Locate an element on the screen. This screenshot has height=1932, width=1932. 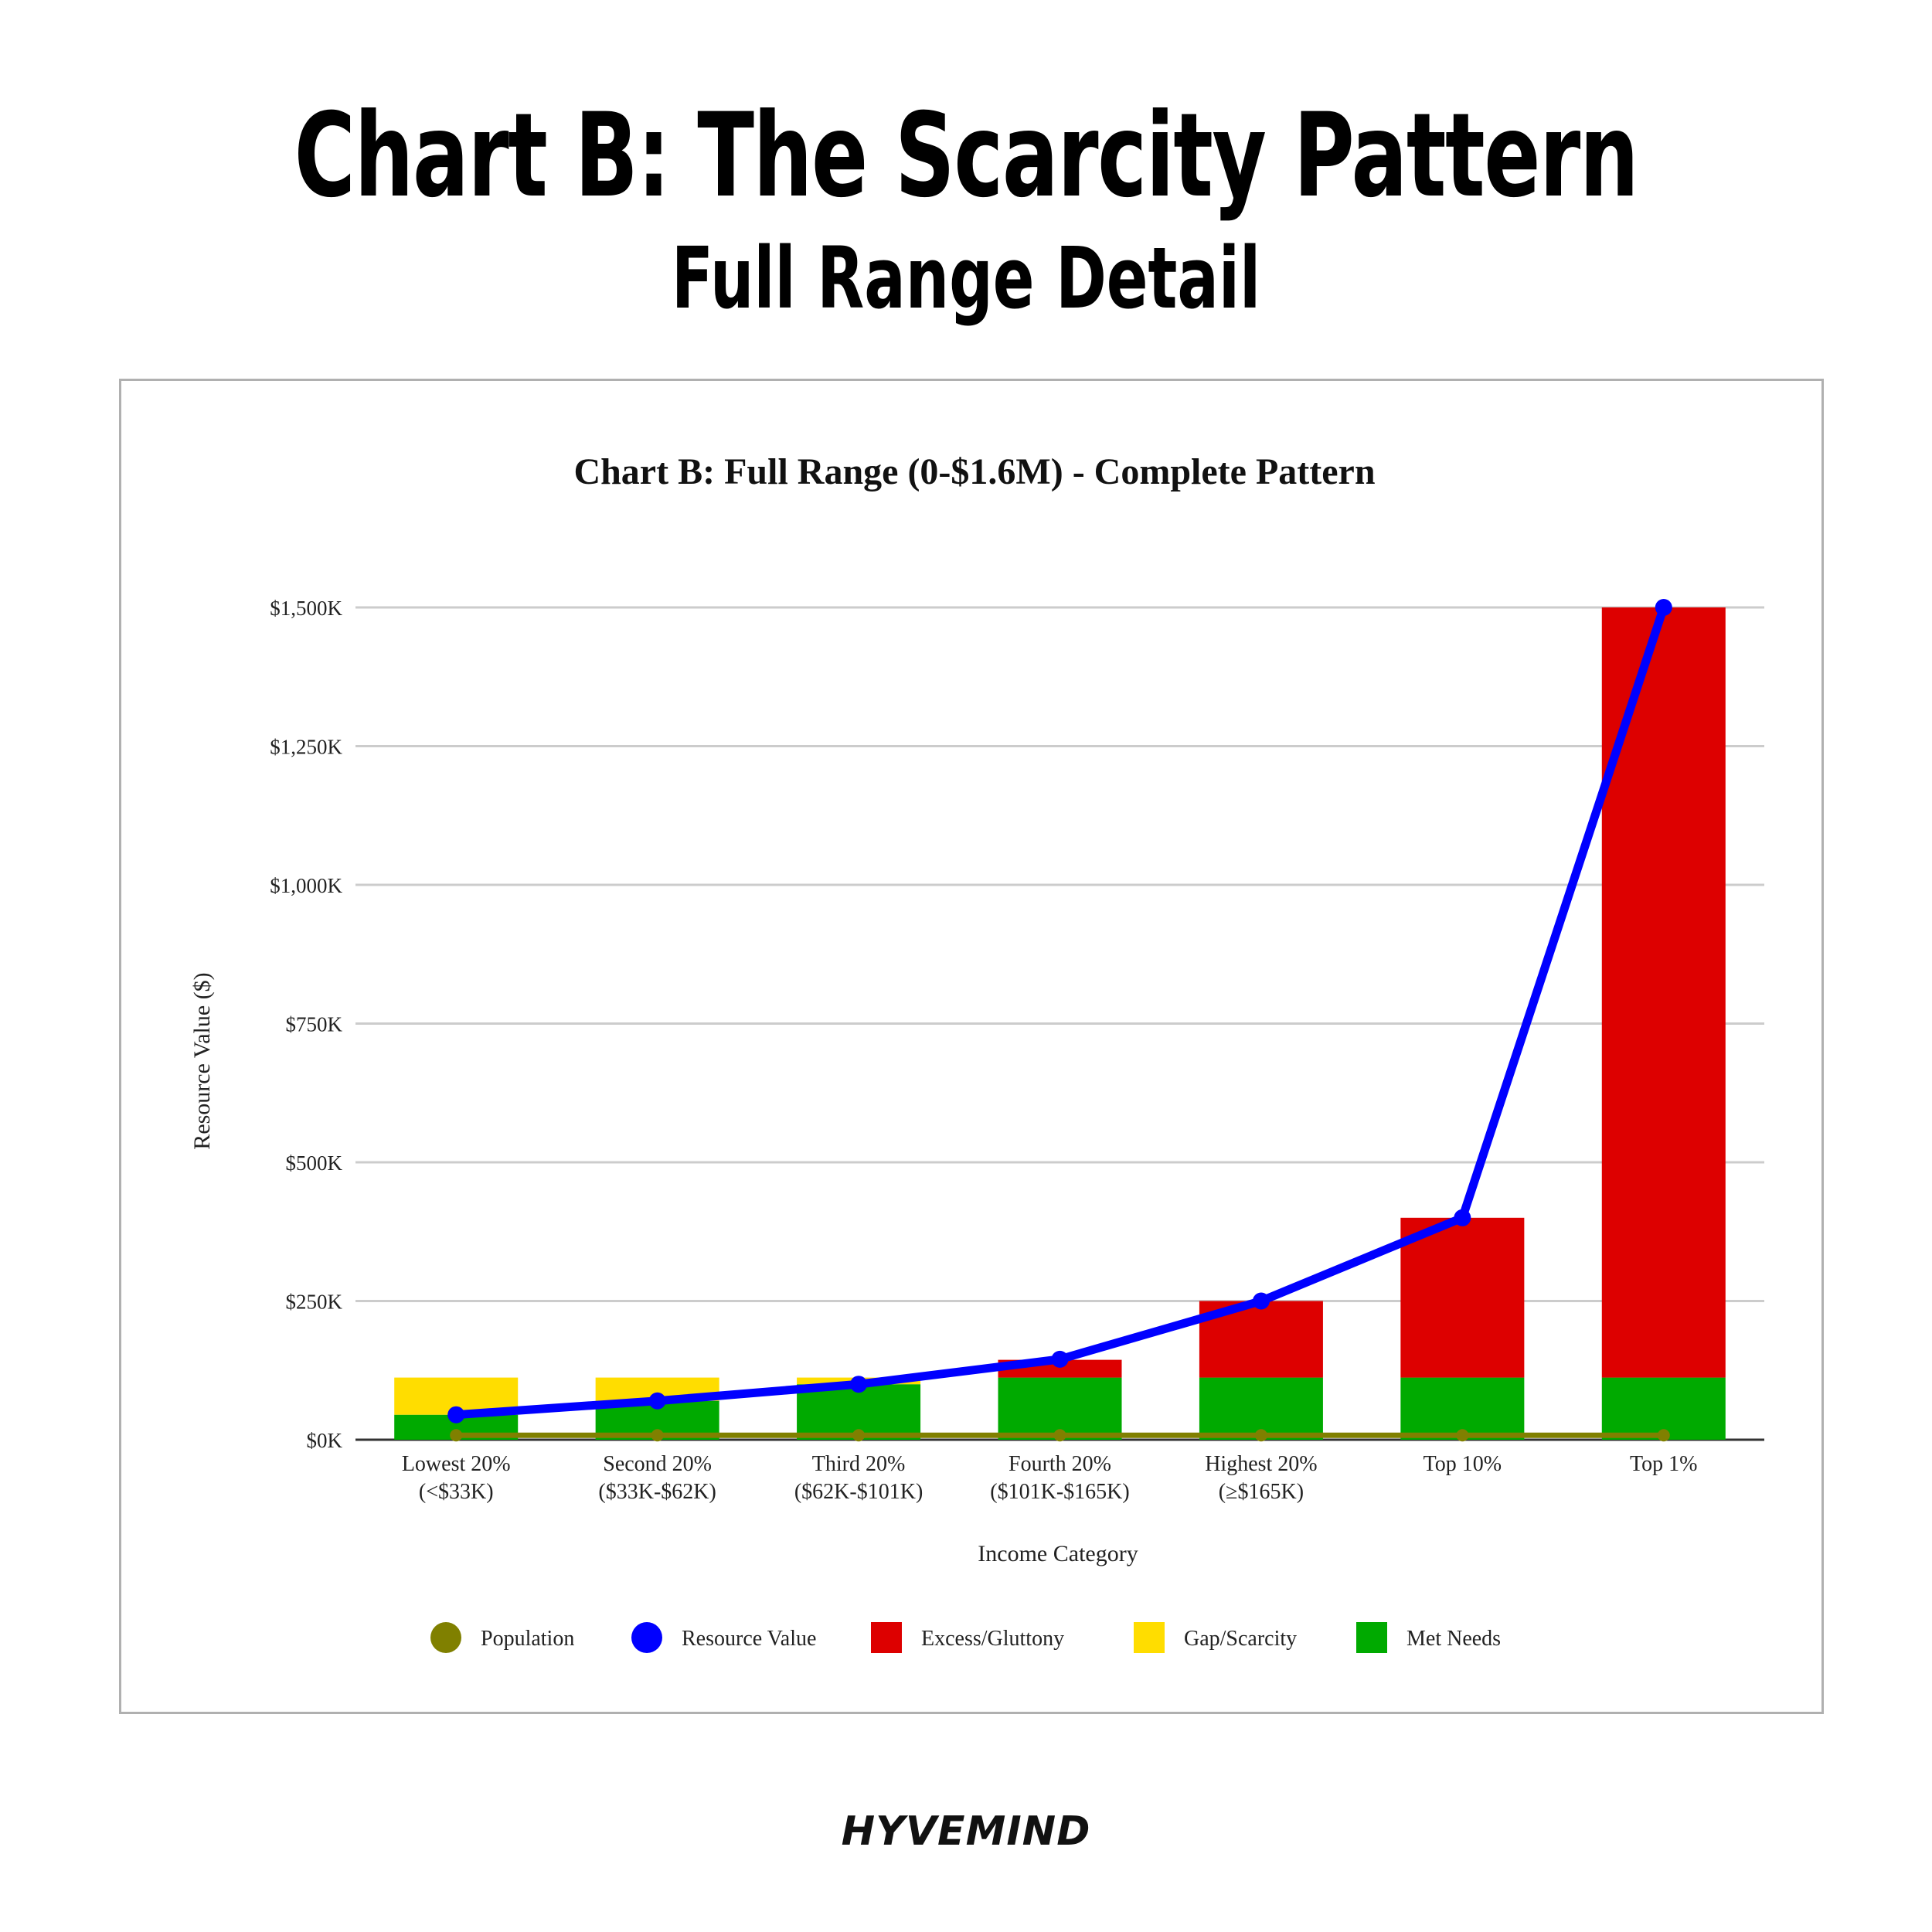
x-tick-label: Top 10% is located at coordinates (1462, 1464).